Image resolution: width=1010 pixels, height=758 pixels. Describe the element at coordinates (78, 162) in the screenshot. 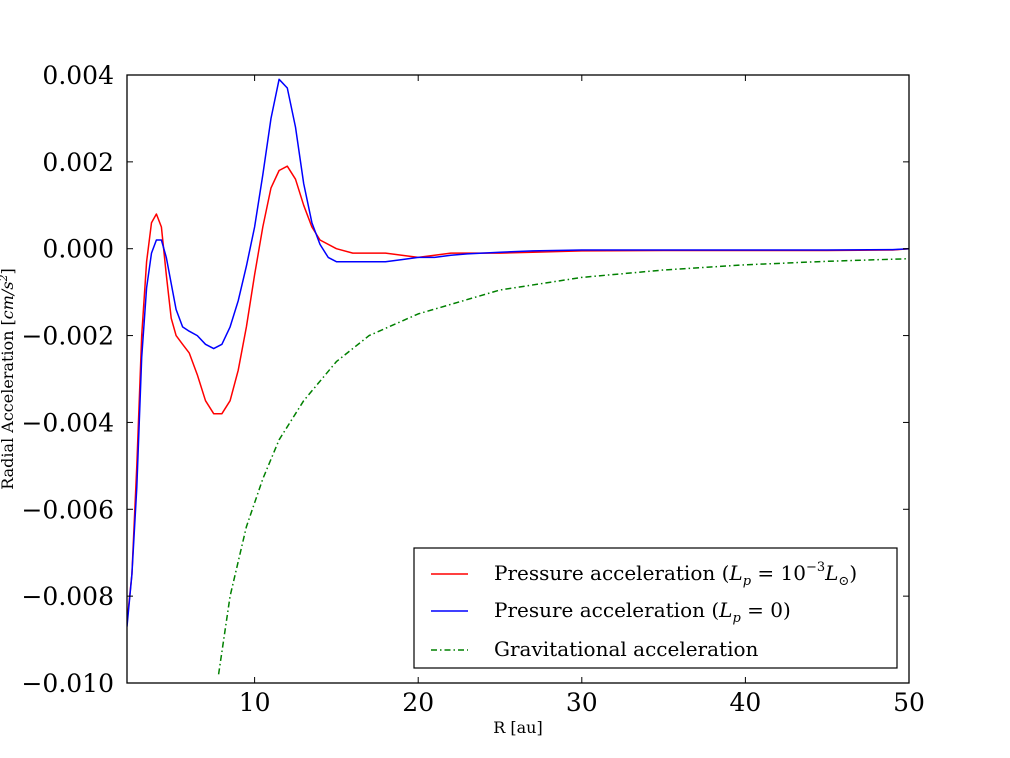

I see `y-tick-label: 0.002` at that location.